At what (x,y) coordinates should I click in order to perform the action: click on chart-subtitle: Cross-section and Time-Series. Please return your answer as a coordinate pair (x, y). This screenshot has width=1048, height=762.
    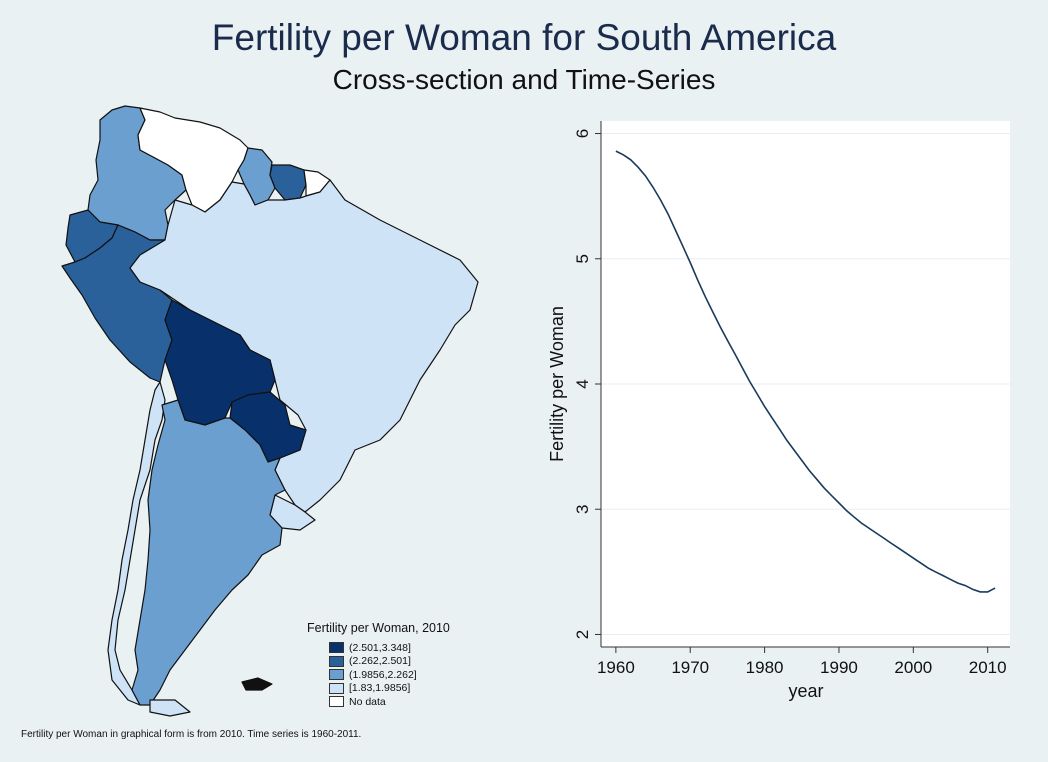
    Looking at the image, I should click on (524, 79).